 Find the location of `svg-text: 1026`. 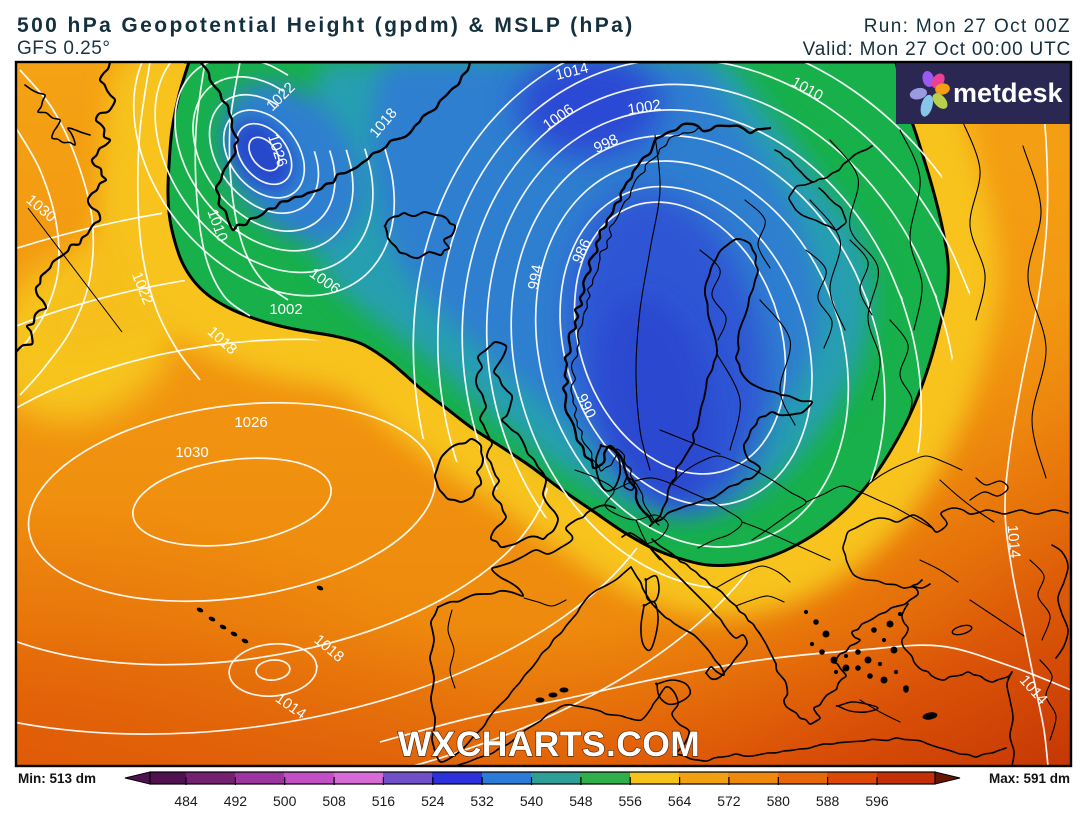

svg-text: 1026 is located at coordinates (250, 422).